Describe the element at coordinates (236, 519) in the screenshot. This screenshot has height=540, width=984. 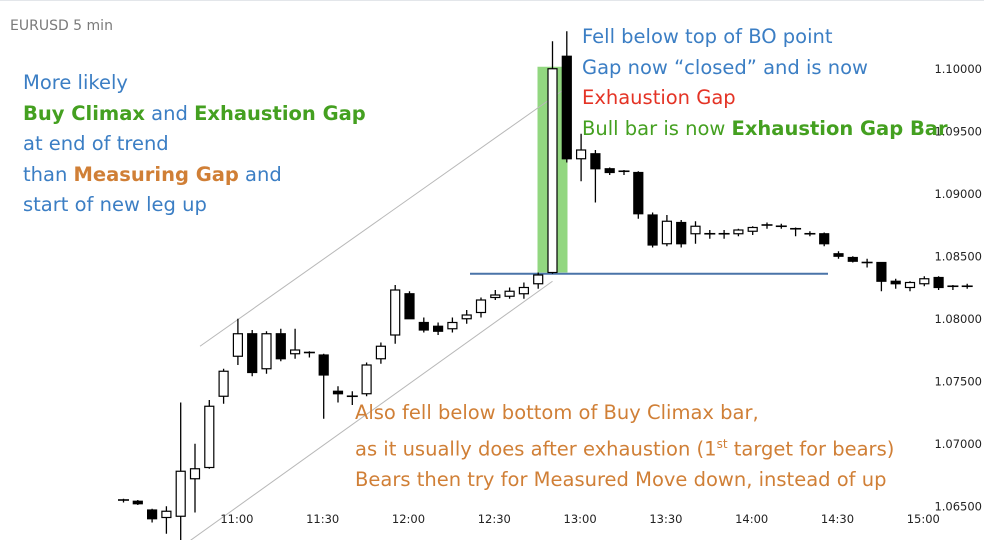
I see `x-tick-label: 11:00` at that location.